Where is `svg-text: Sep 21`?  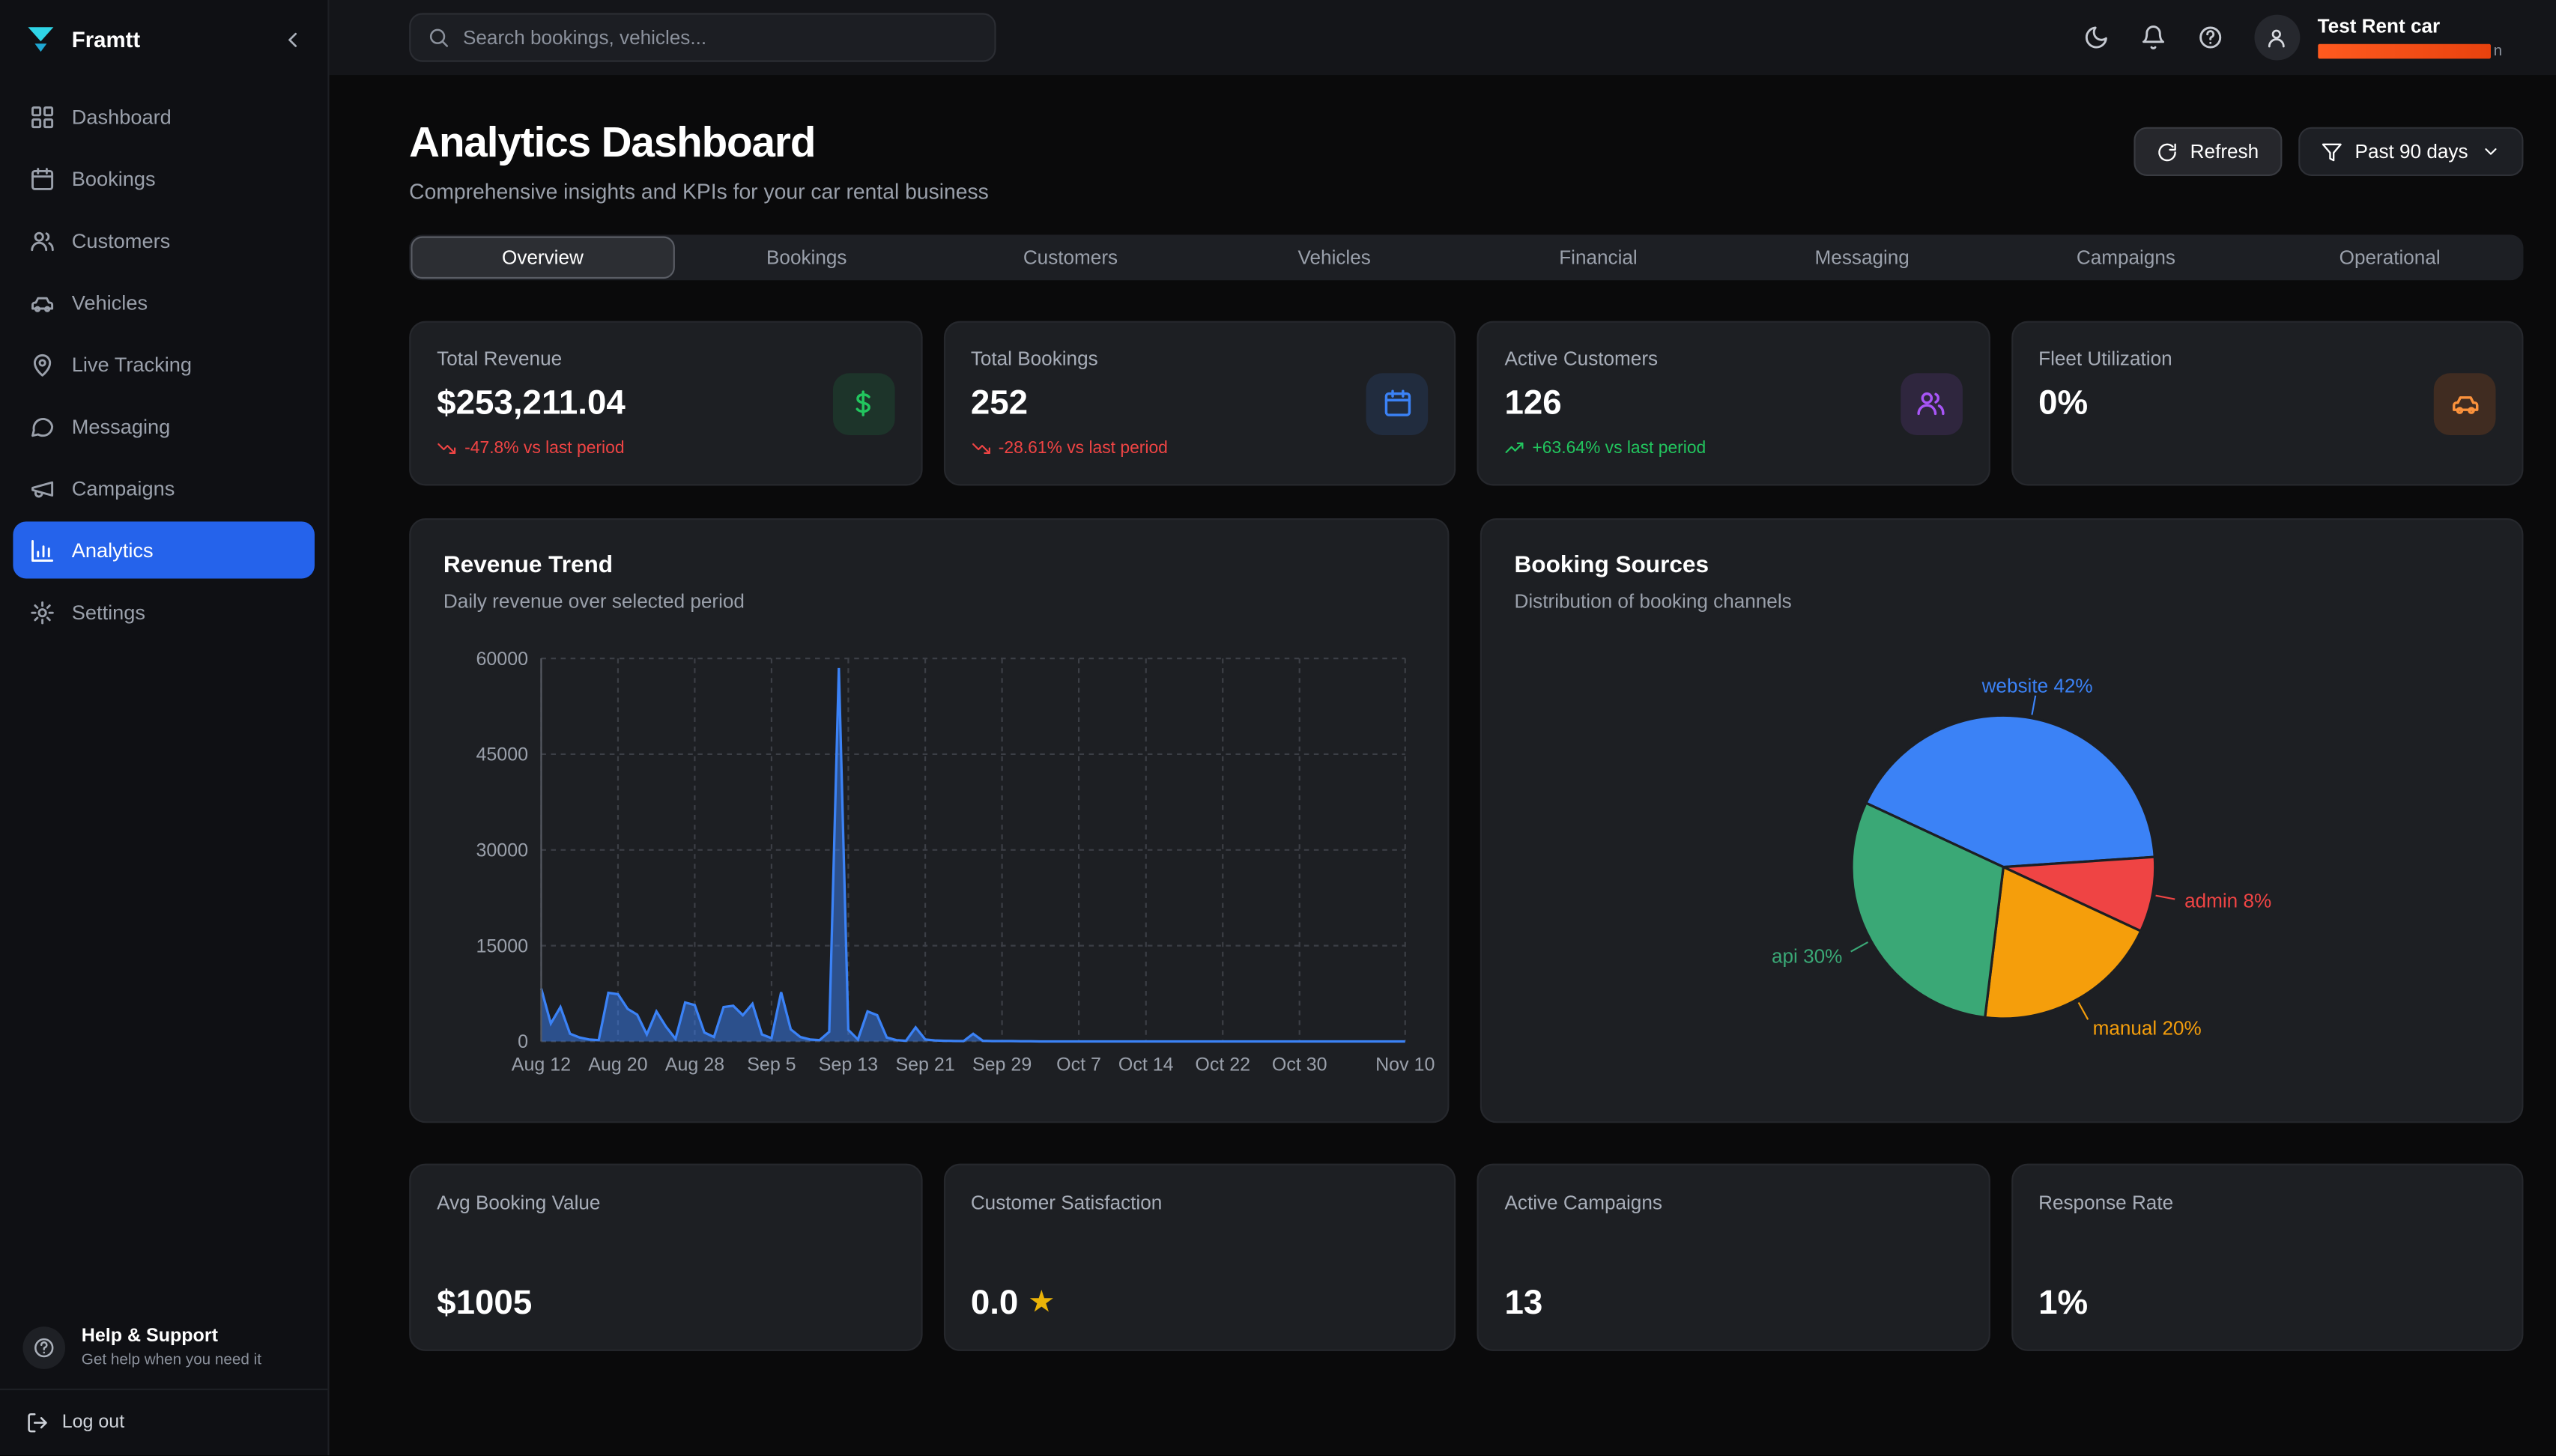
svg-text: Sep 21 is located at coordinates (924, 1065).